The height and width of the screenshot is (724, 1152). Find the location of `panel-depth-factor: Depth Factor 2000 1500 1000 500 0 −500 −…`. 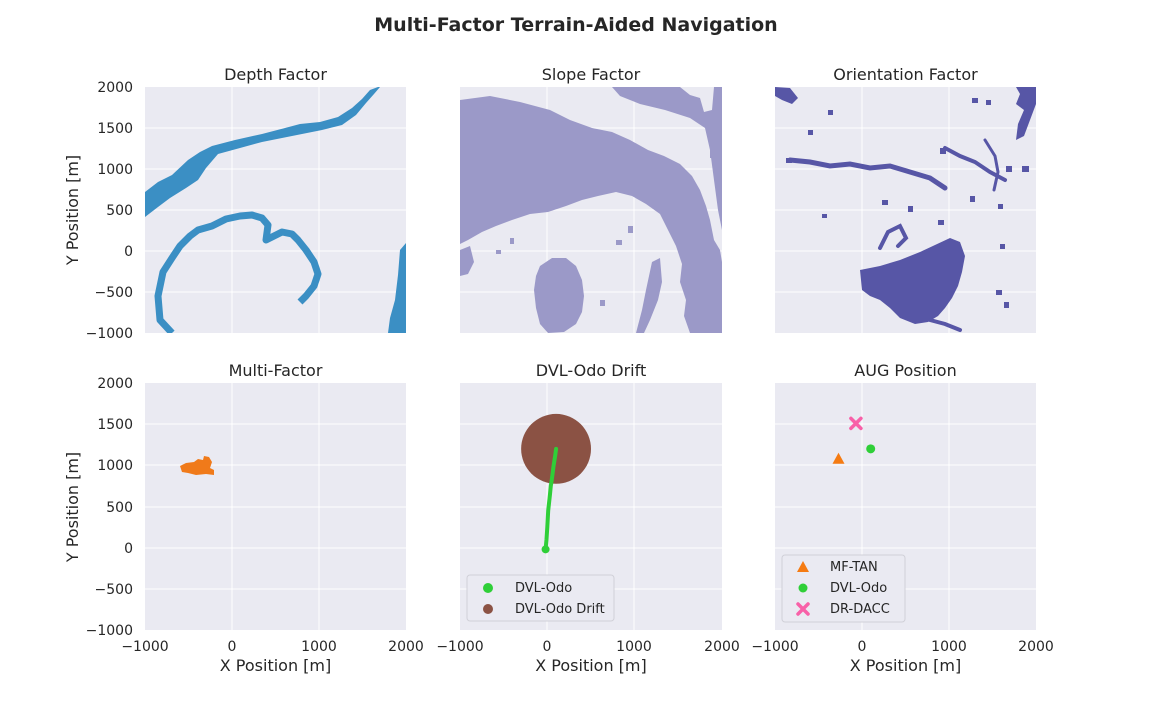

panel-depth-factor: Depth Factor 2000 1500 1000 500 0 −500 −… is located at coordinates (234, 203).